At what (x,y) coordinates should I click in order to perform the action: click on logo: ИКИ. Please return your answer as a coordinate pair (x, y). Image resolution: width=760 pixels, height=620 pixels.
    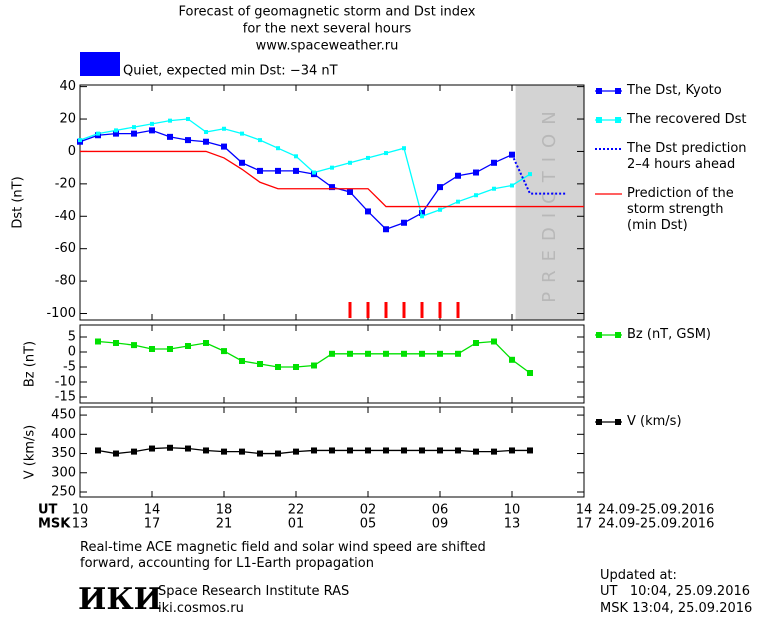
    Looking at the image, I should click on (120, 599).